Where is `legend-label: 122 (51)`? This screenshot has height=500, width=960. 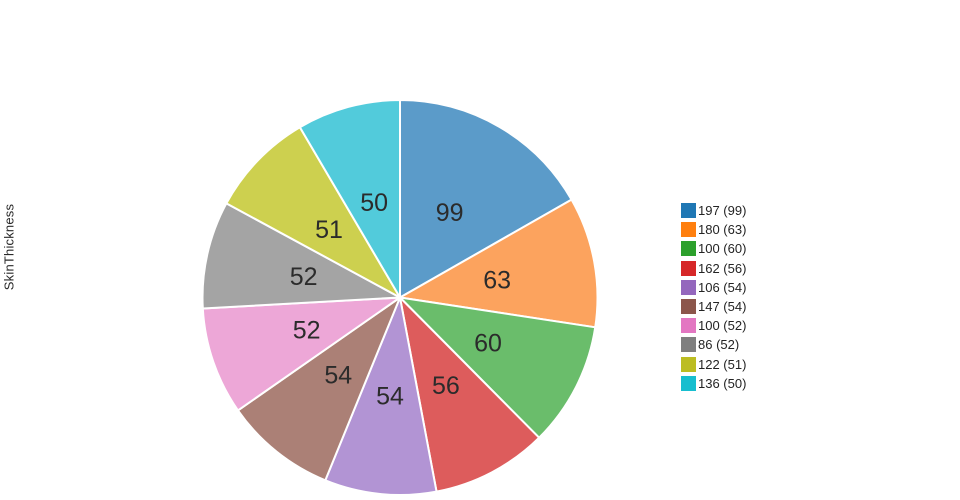
legend-label: 122 (51) is located at coordinates (722, 364).